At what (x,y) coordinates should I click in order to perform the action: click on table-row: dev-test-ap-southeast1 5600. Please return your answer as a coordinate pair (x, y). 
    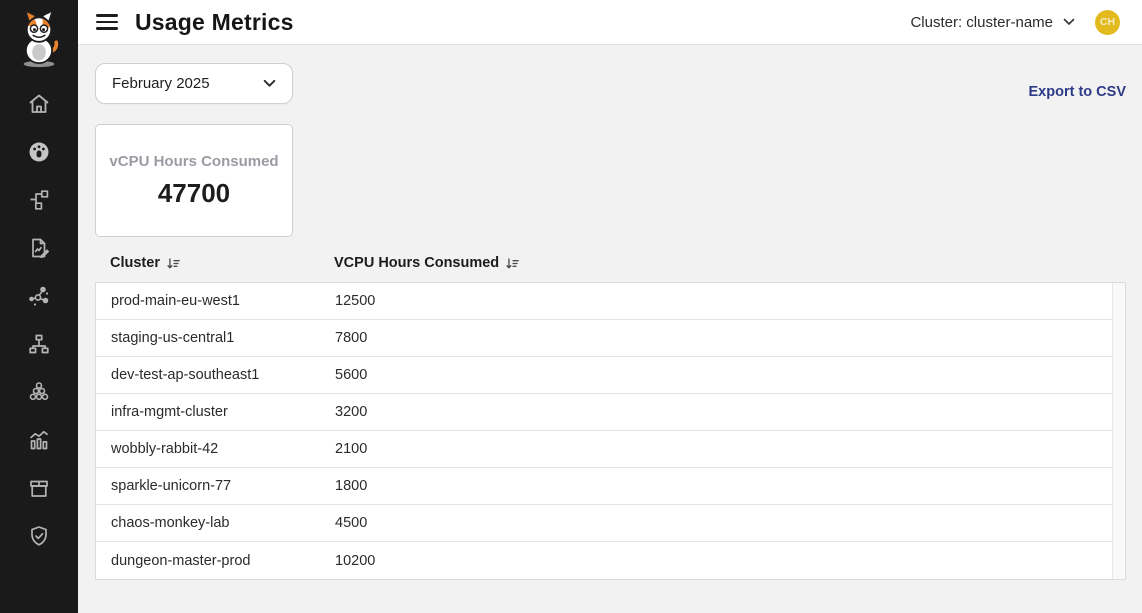
    Looking at the image, I should click on (604, 375).